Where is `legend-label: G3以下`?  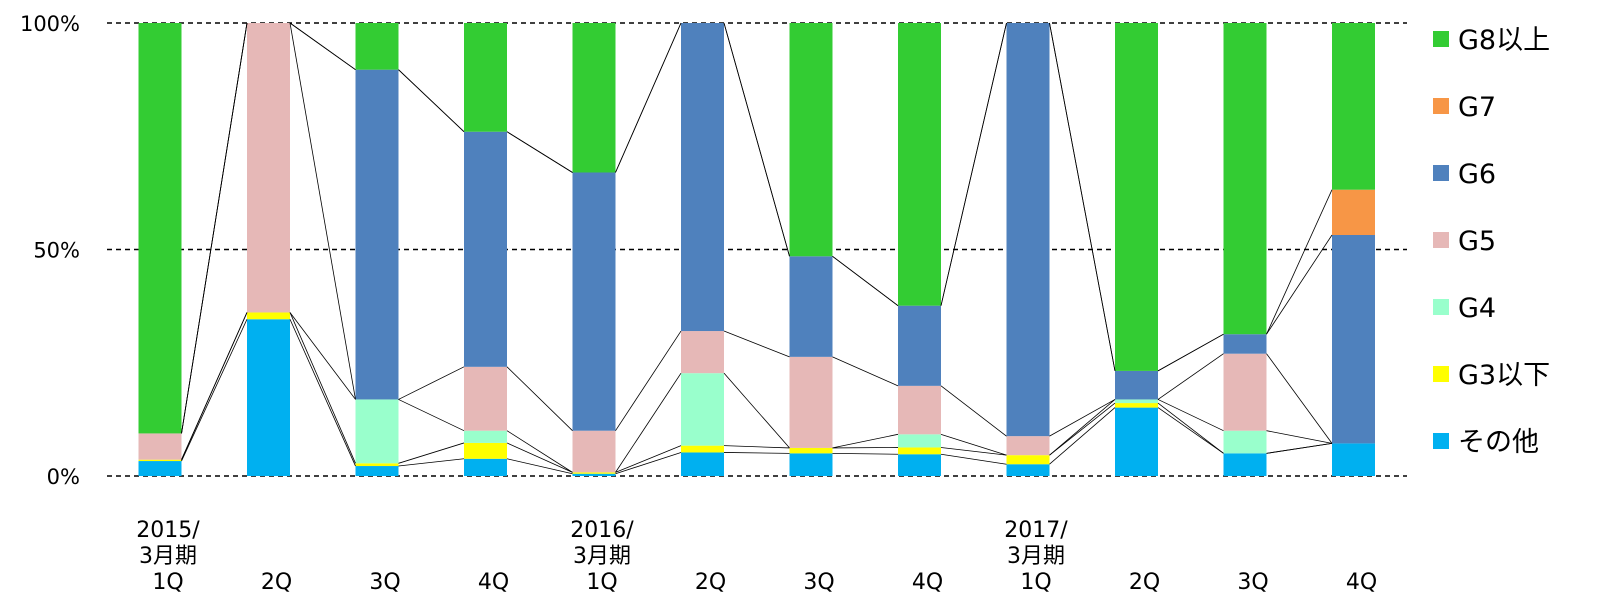 legend-label: G3以下 is located at coordinates (1504, 375).